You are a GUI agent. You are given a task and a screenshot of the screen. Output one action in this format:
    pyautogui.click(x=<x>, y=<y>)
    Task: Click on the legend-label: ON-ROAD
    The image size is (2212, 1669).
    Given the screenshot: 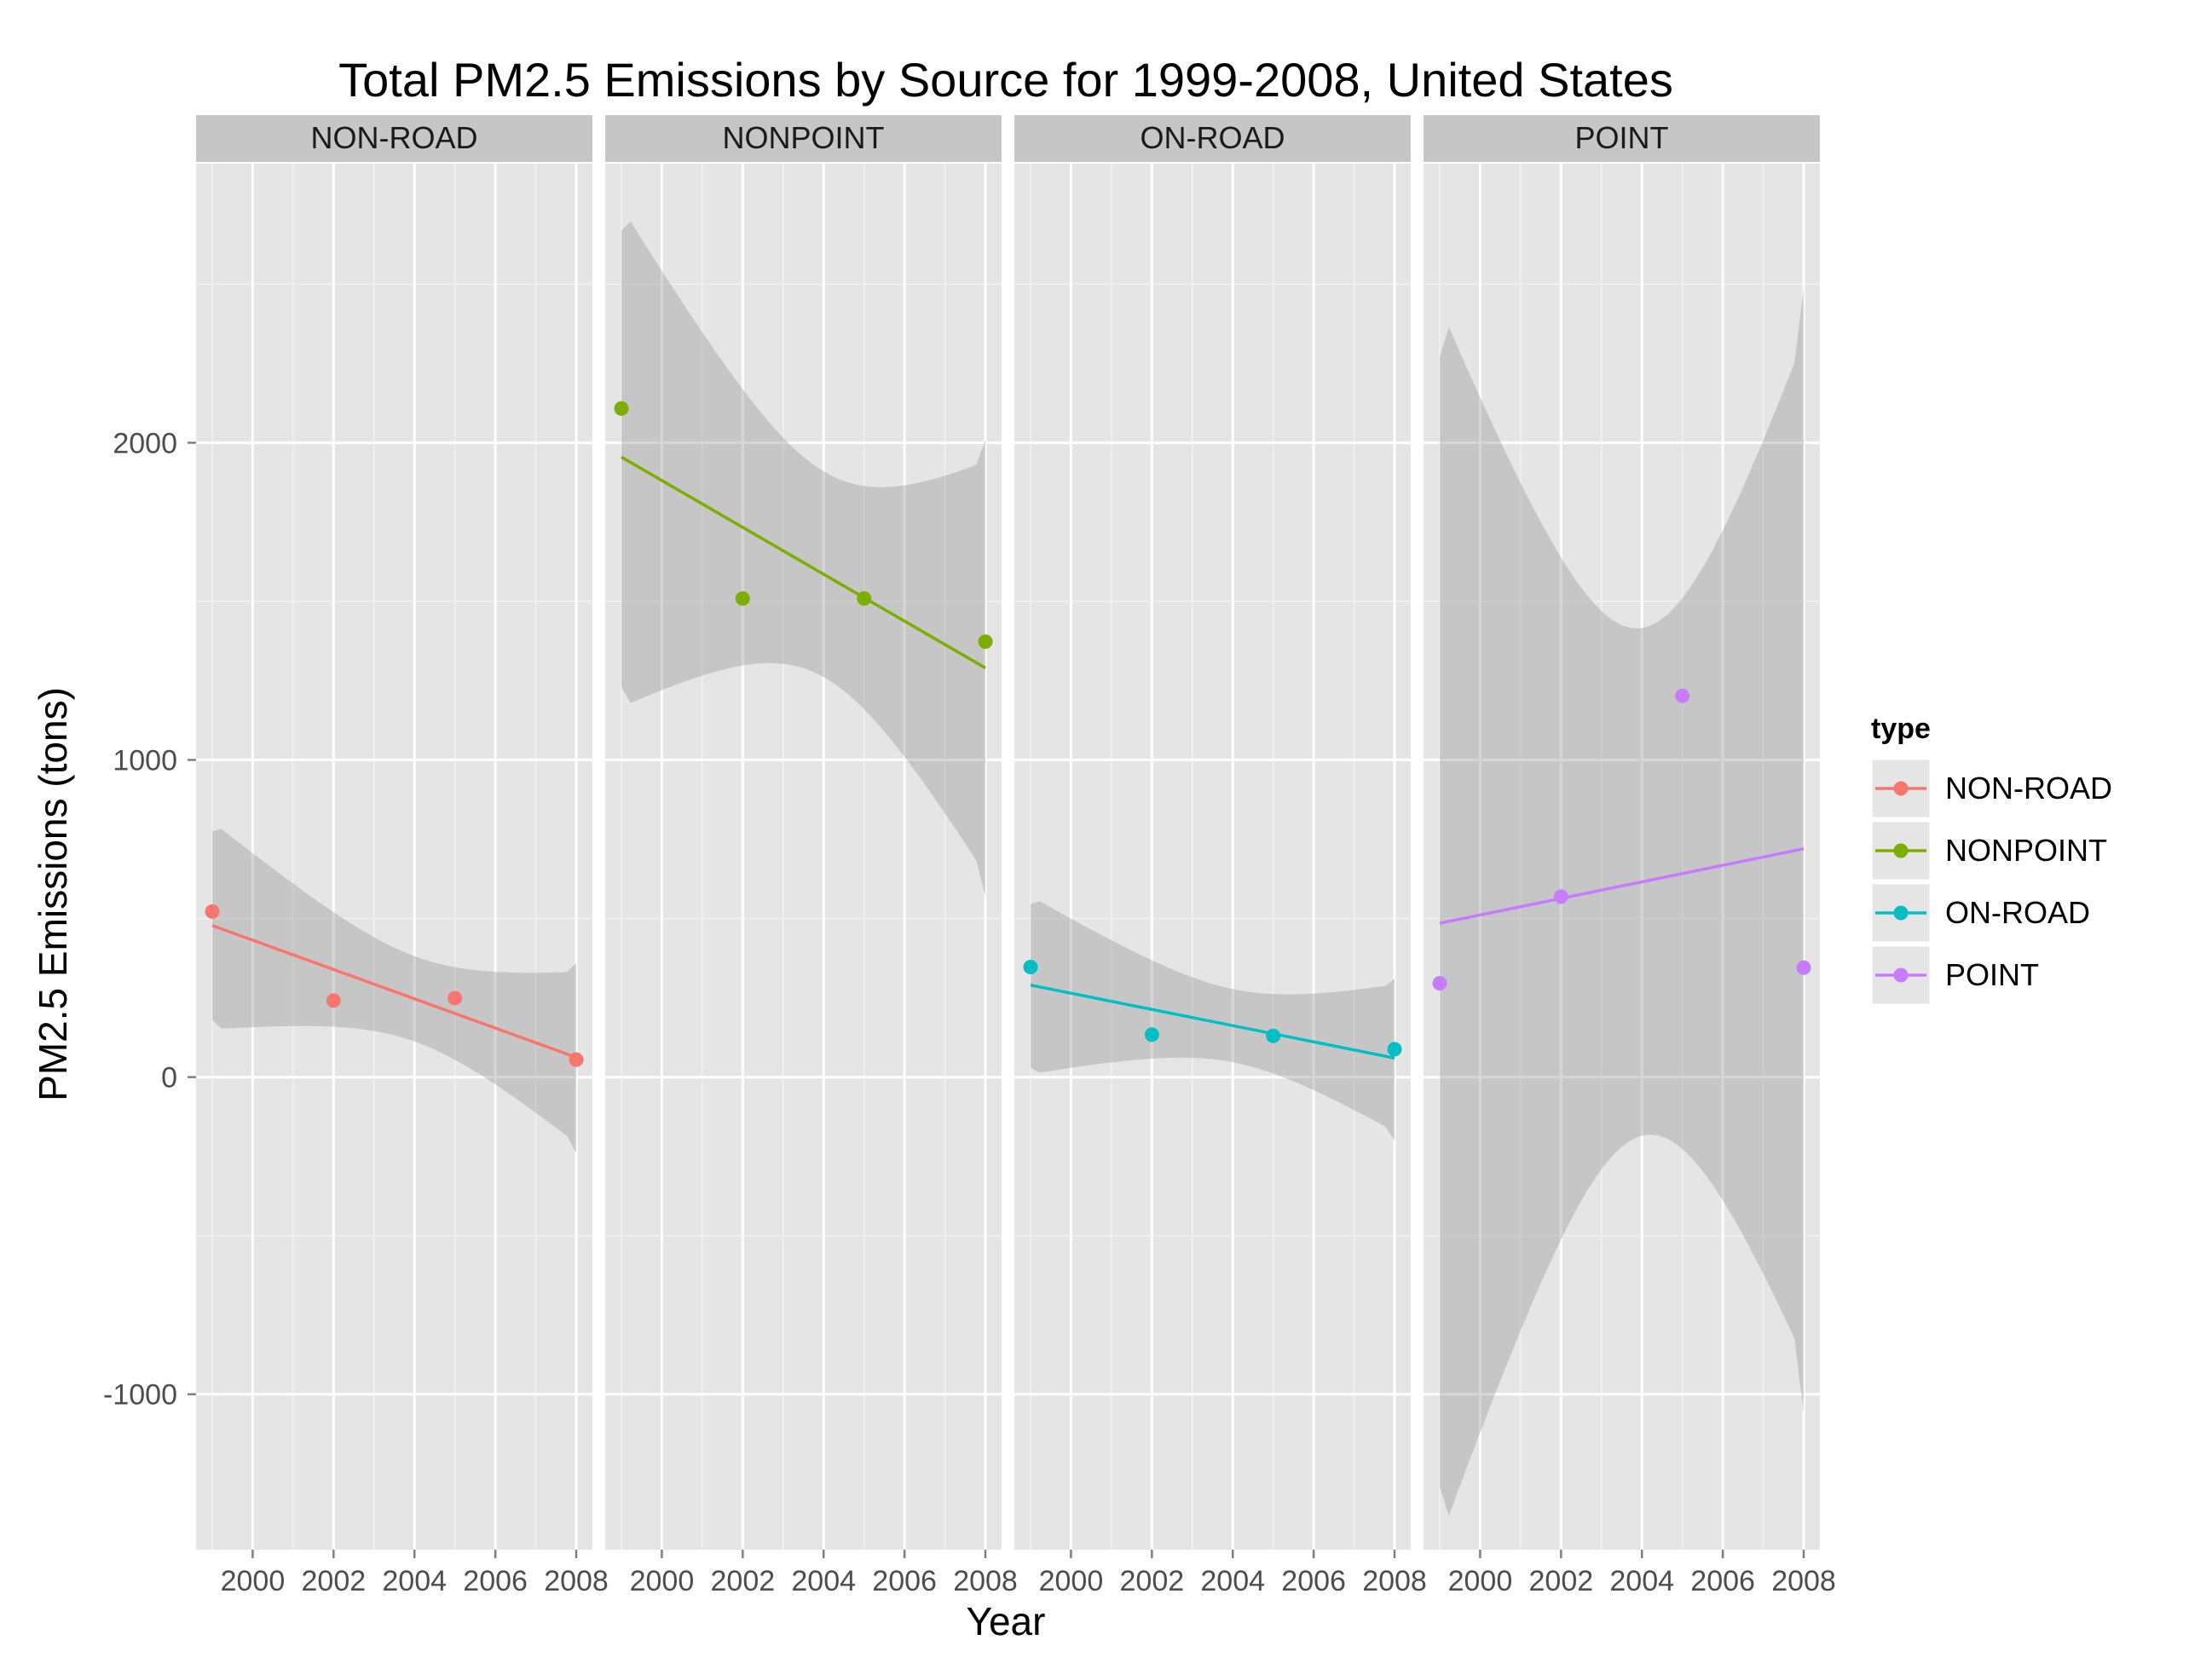 What is the action you would take?
    pyautogui.click(x=2017, y=912)
    